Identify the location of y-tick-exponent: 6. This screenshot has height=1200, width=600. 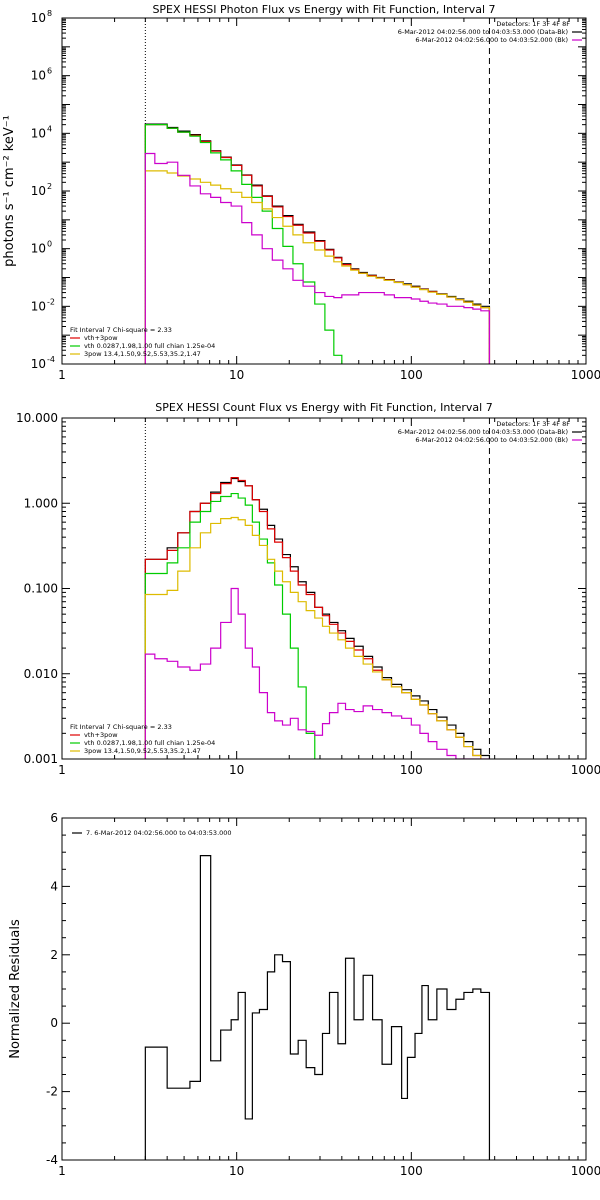
(49, 71).